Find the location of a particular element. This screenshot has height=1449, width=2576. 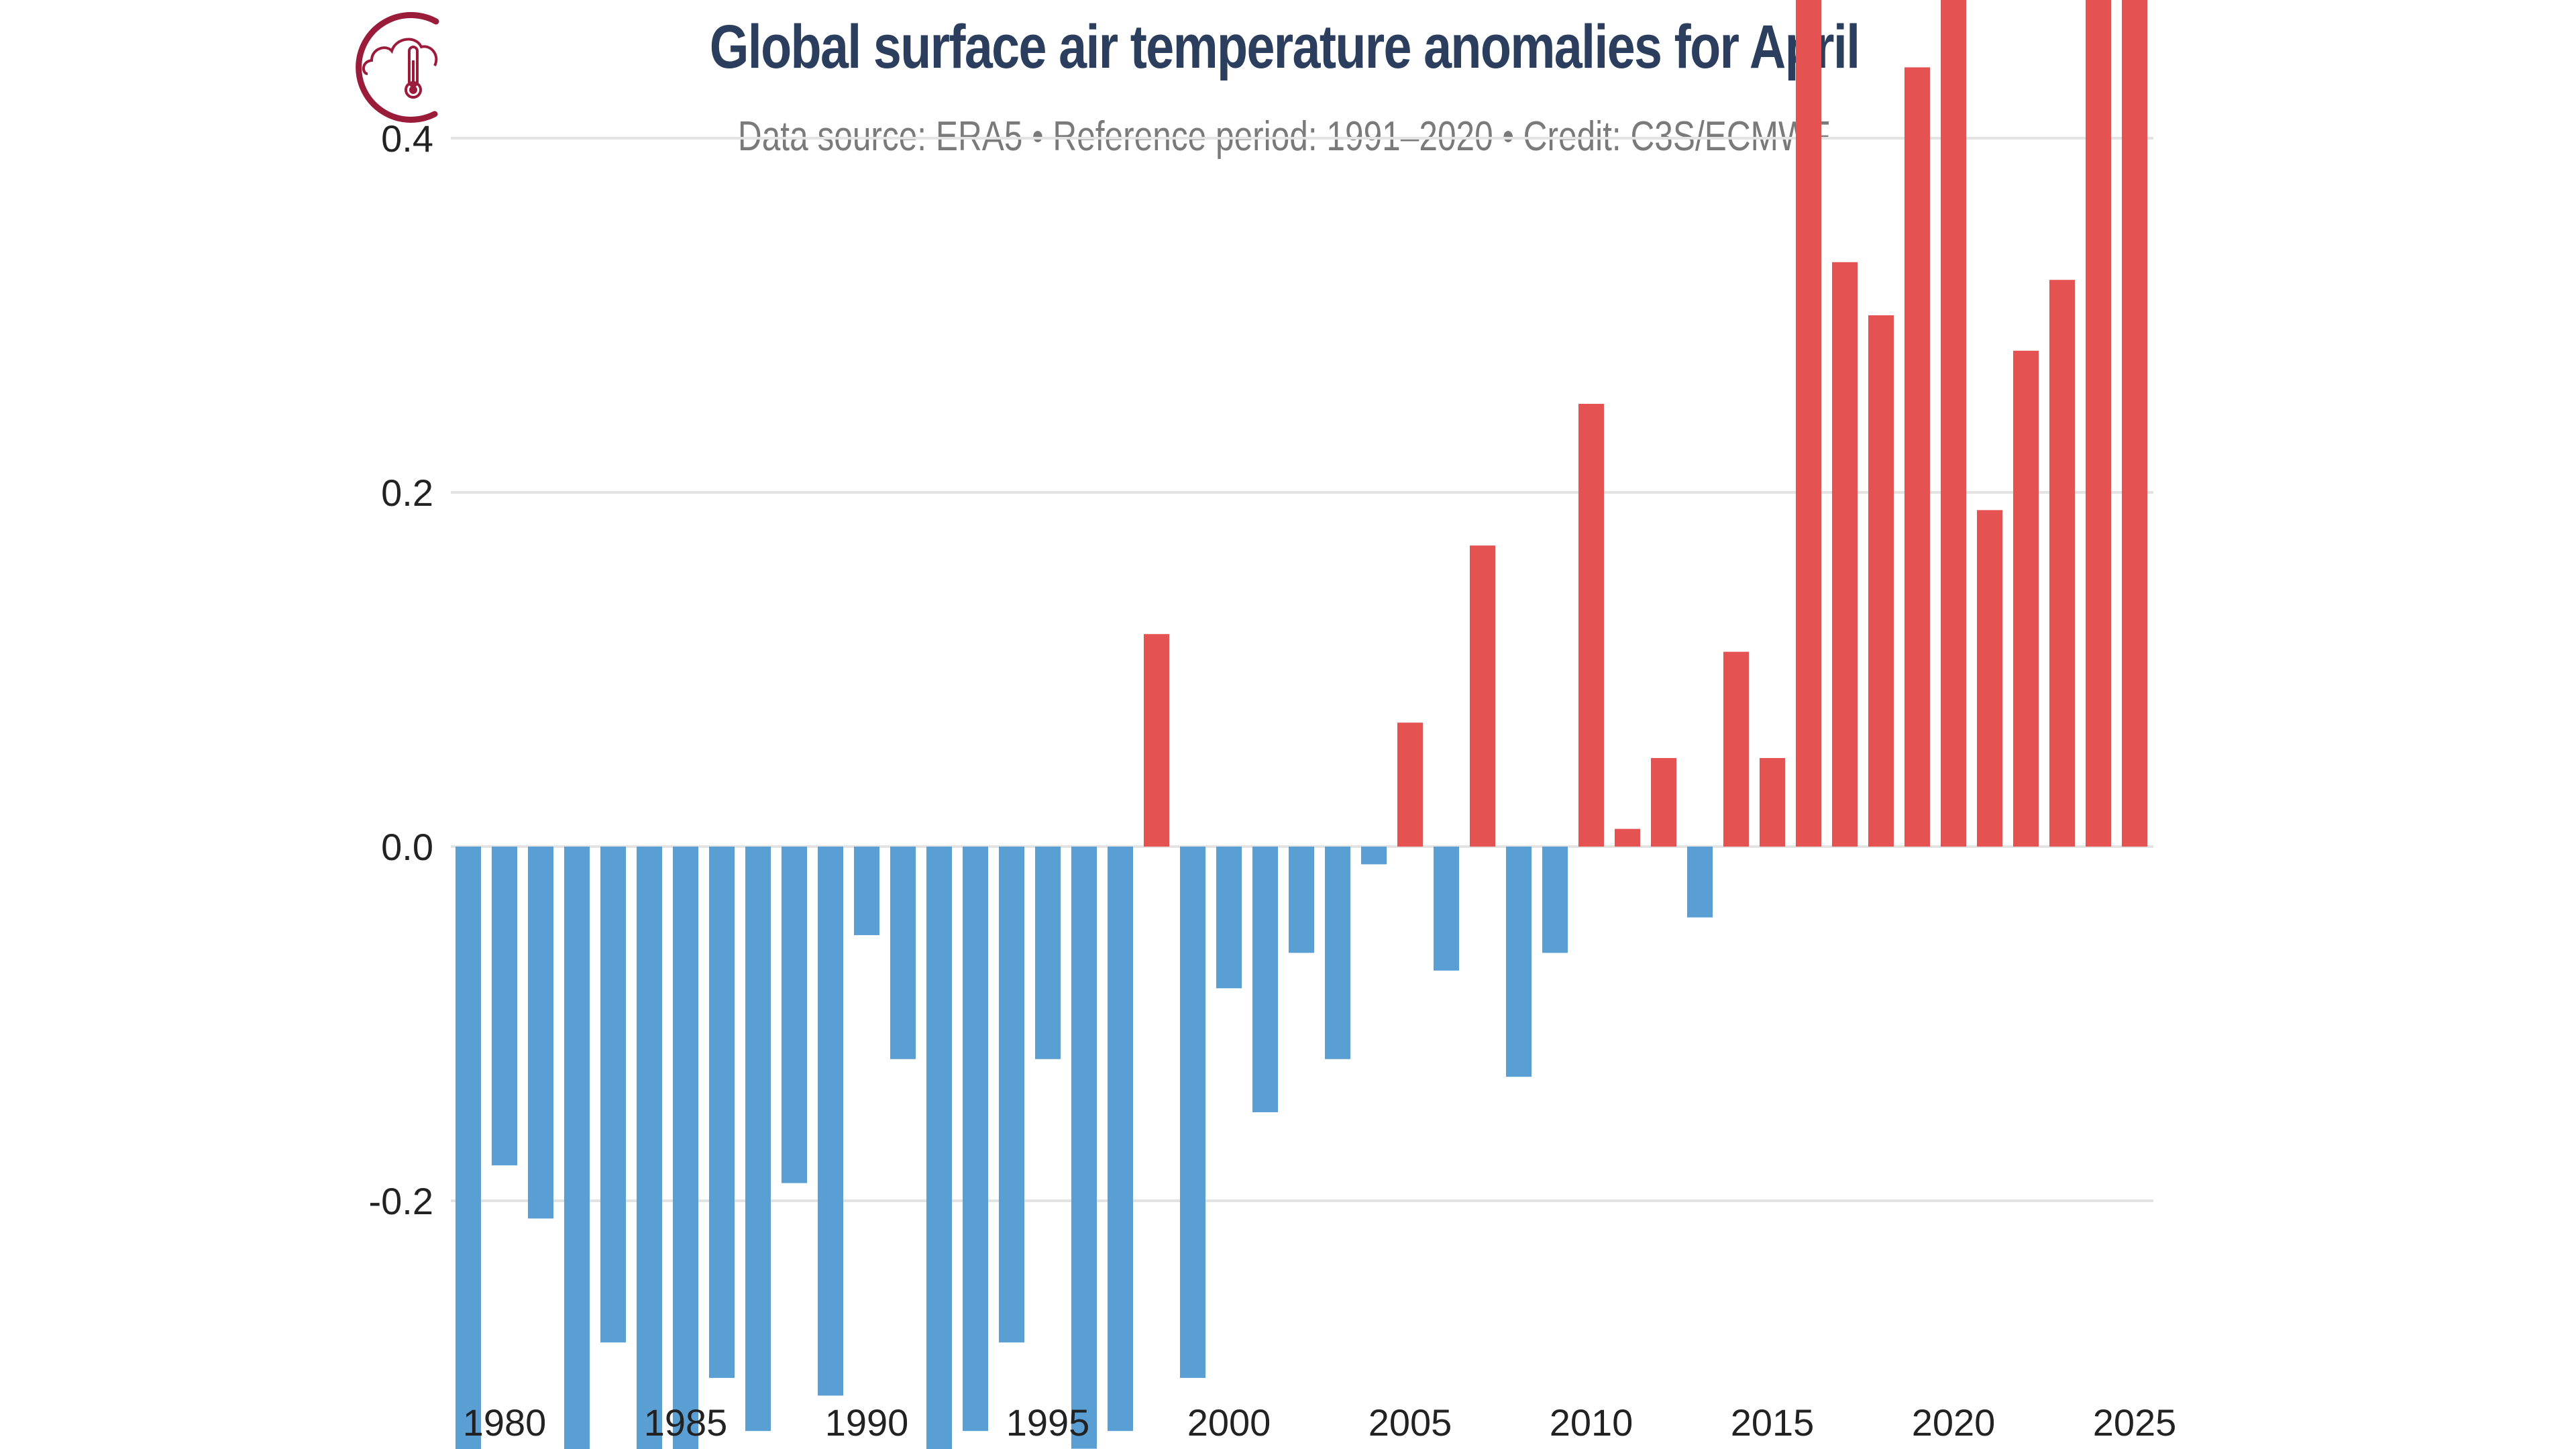

bar-1988 is located at coordinates (794, 1015).